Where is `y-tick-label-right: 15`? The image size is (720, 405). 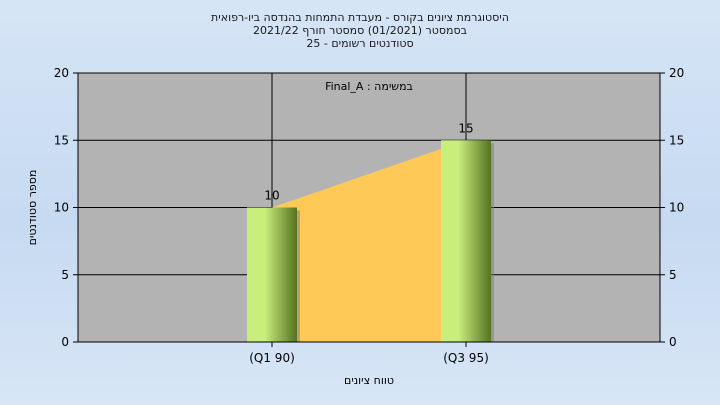 y-tick-label-right: 15 is located at coordinates (676, 140).